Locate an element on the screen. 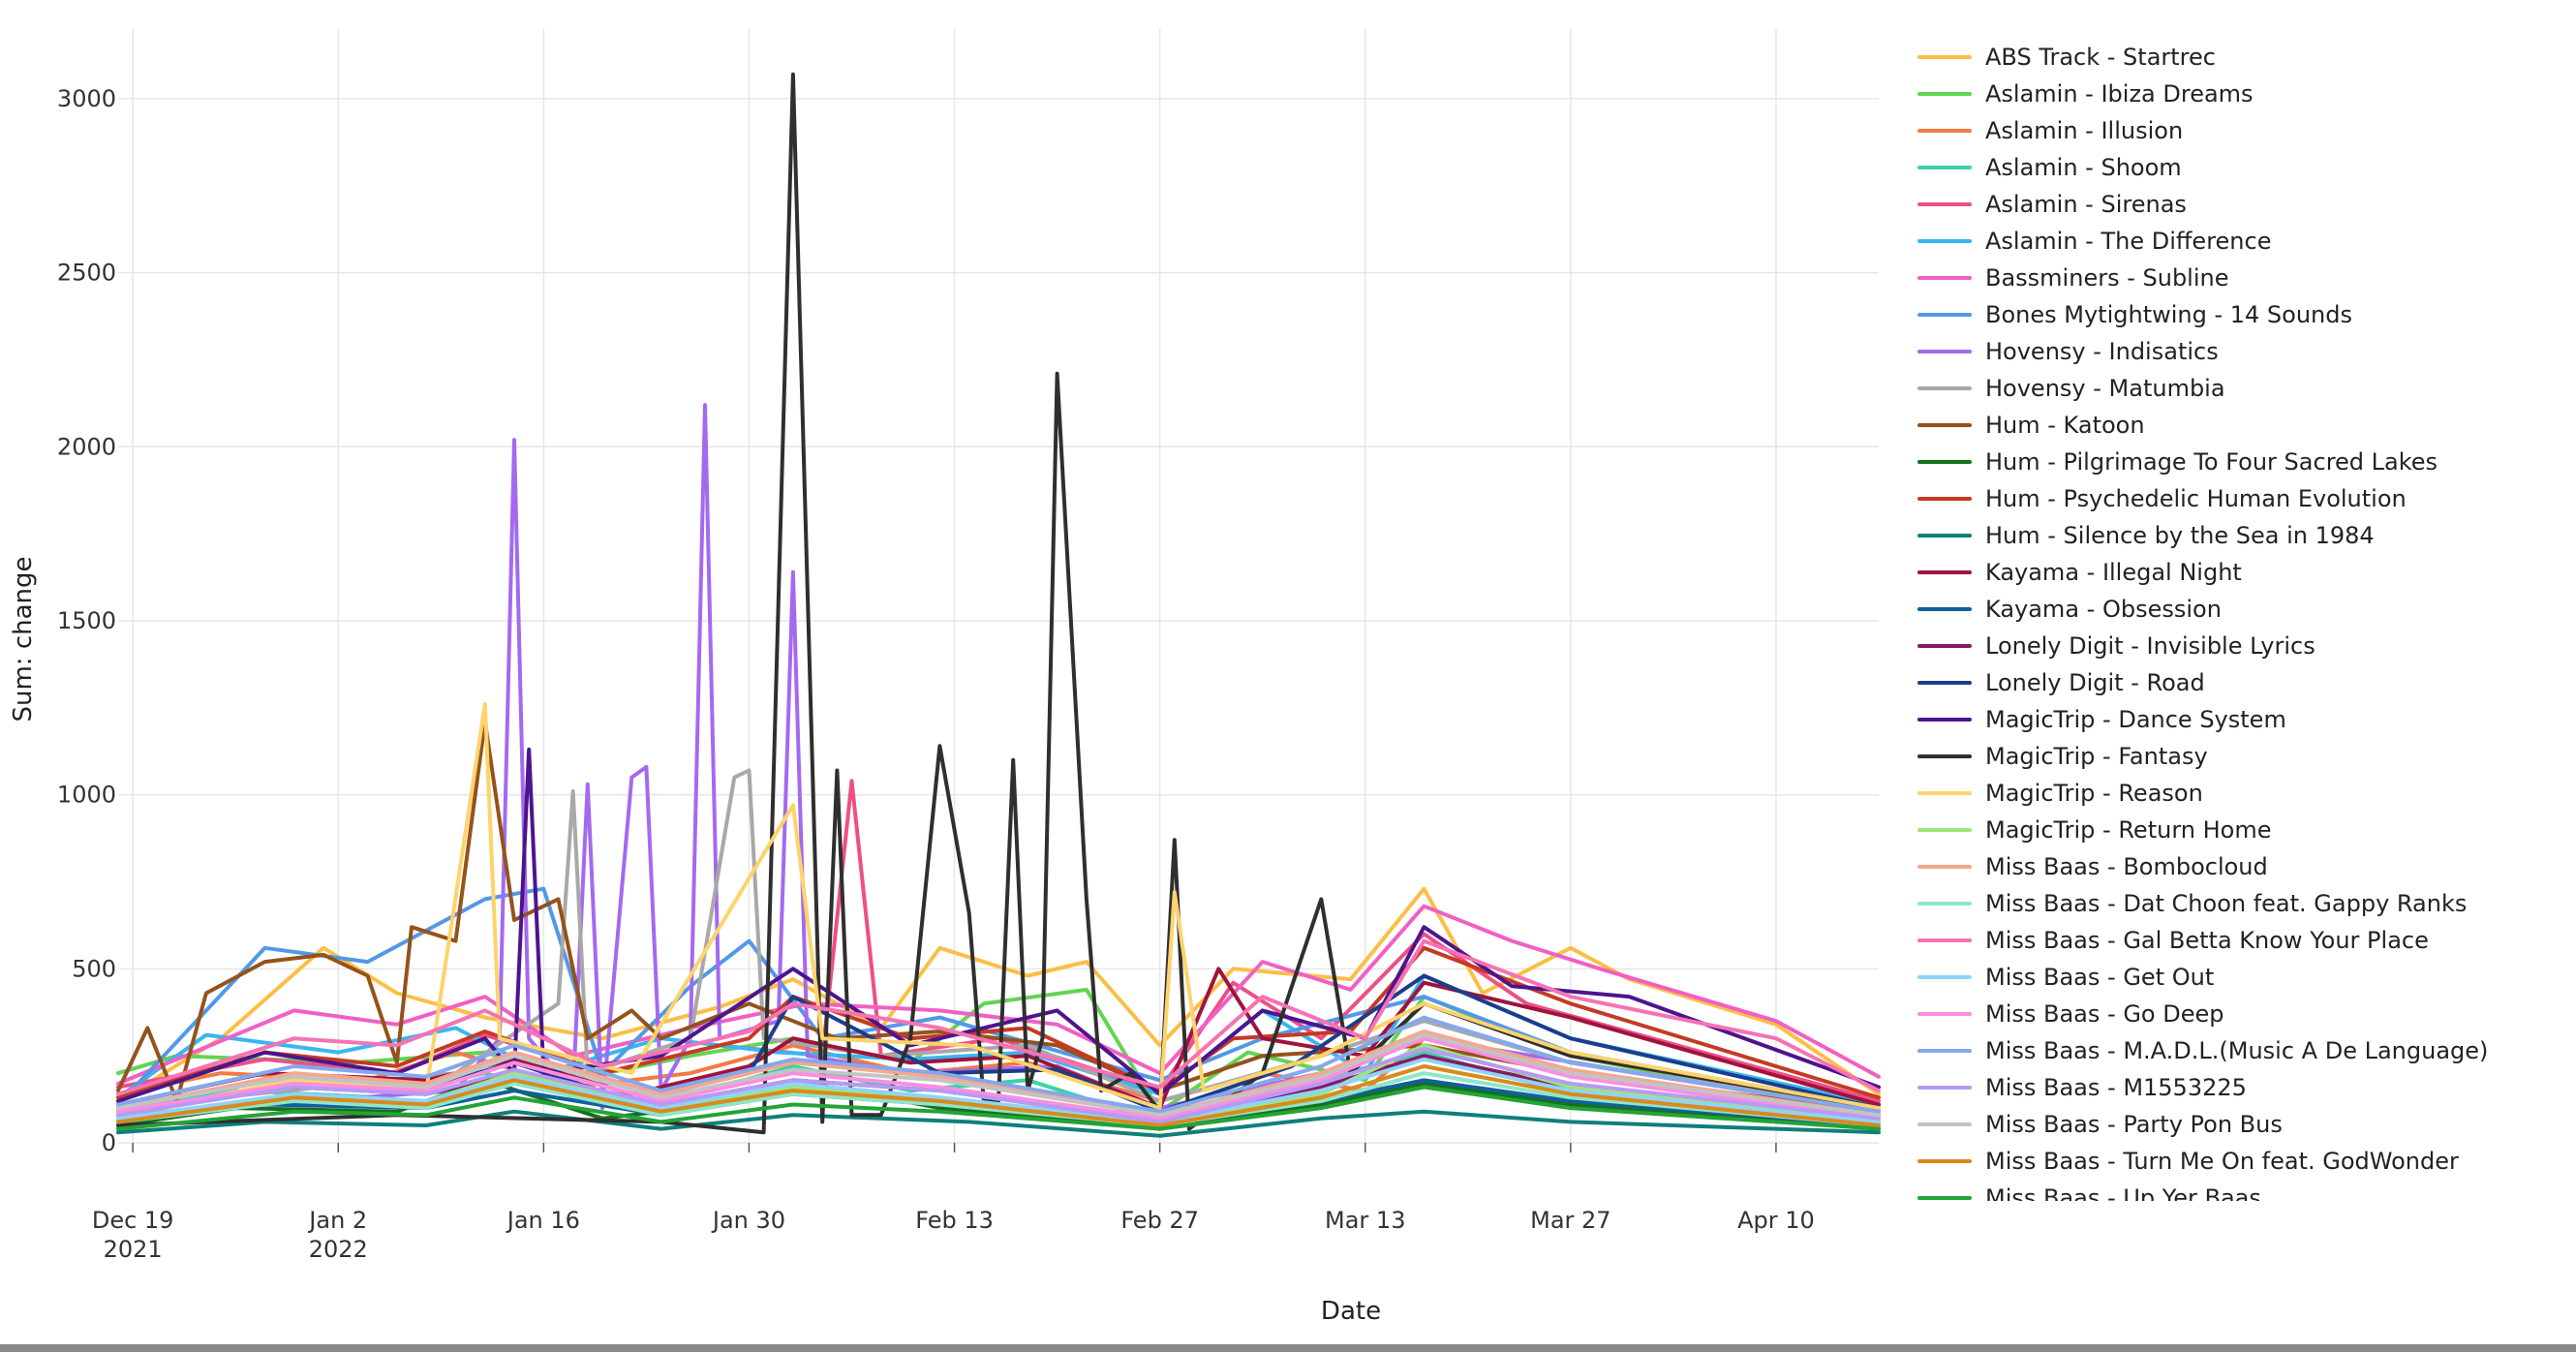 The height and width of the screenshot is (1352, 2576). y-tick-label: 2500 is located at coordinates (86, 273).